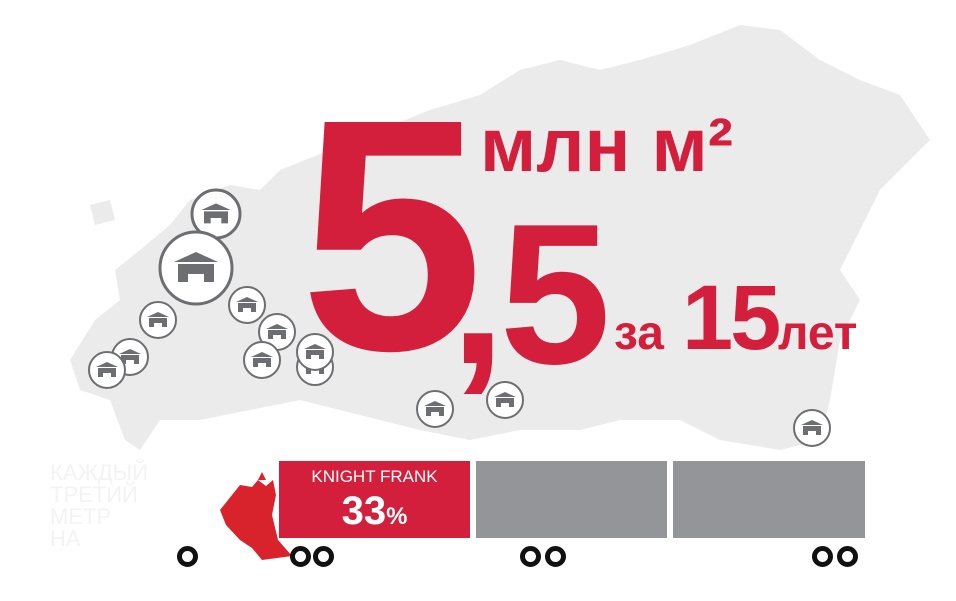 This screenshot has height=601, width=956. Describe the element at coordinates (364, 511) in the screenshot. I see `share-number: 33` at that location.